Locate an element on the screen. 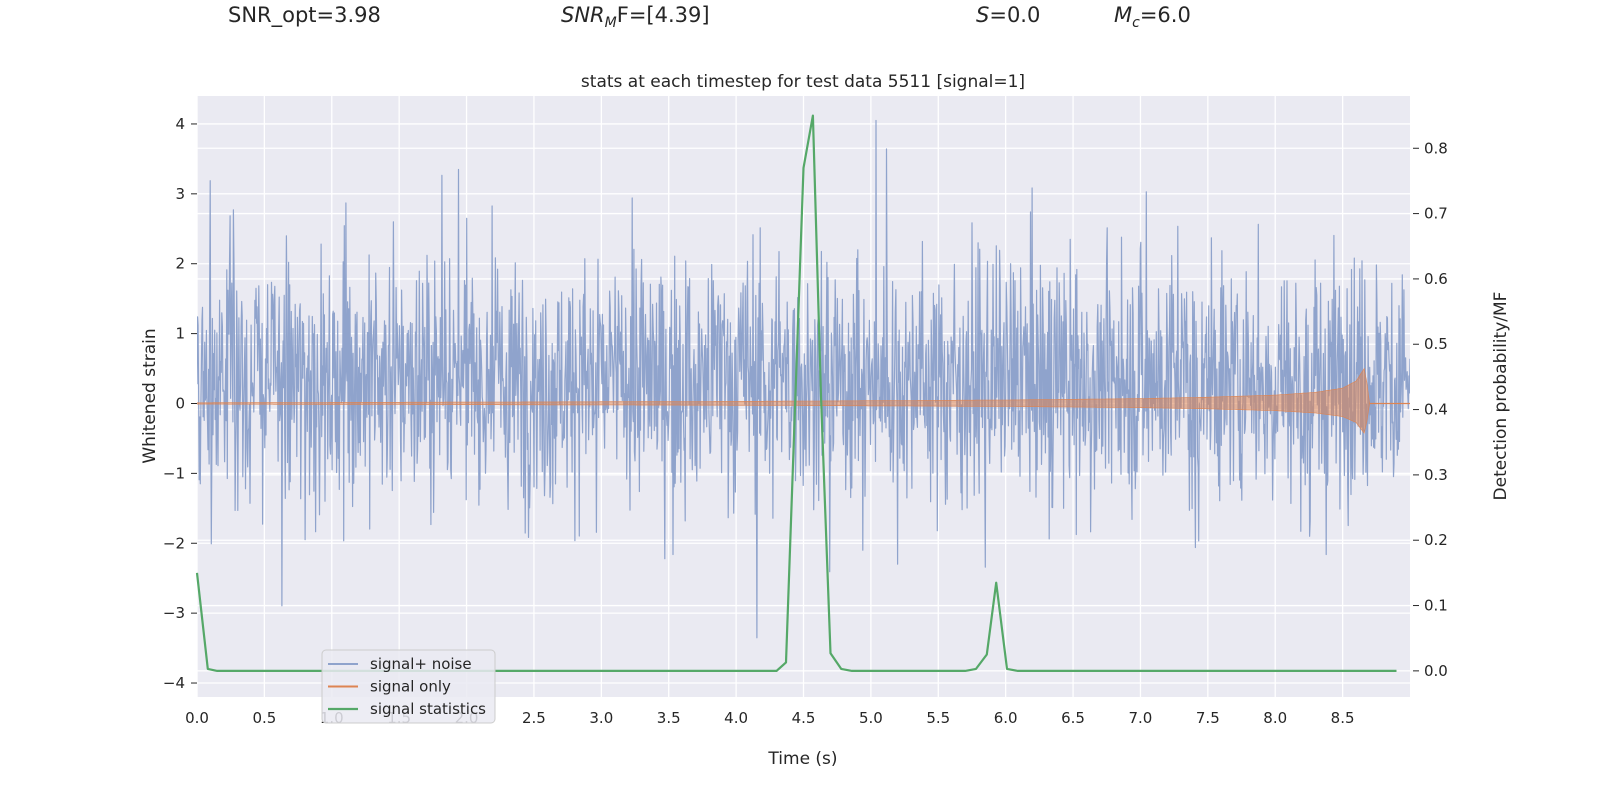 This screenshot has width=1600, height=804. x-tick-label: 7.0 is located at coordinates (1141, 718).